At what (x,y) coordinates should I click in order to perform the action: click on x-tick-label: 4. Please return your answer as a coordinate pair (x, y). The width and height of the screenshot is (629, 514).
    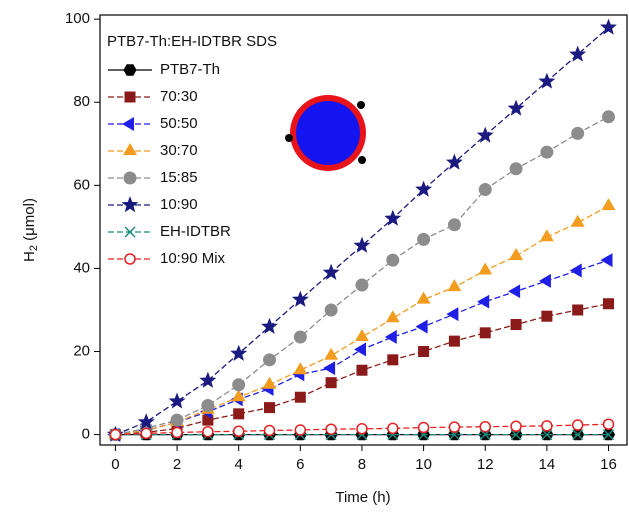
    Looking at the image, I should click on (239, 464).